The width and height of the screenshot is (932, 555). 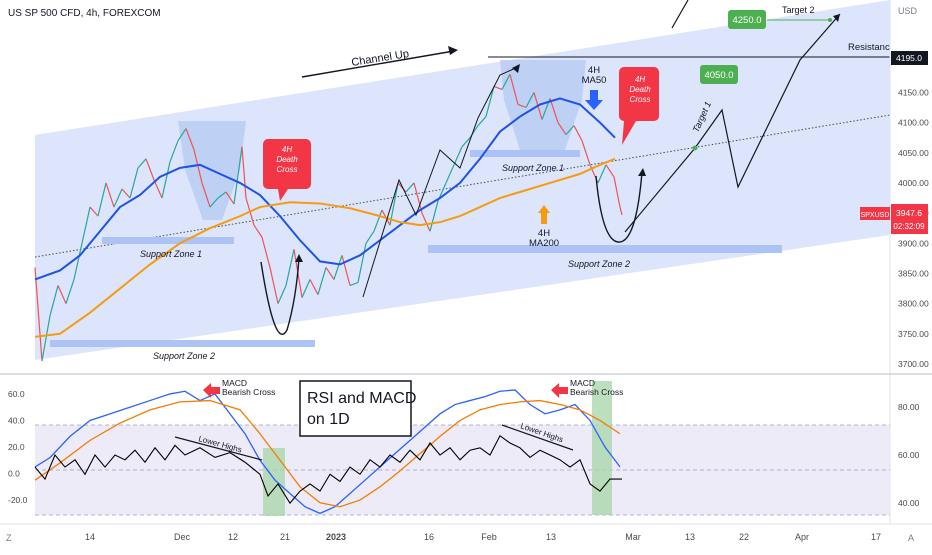 I want to click on death-cross-callout-left: 4H Death Cross, so click(x=287, y=170).